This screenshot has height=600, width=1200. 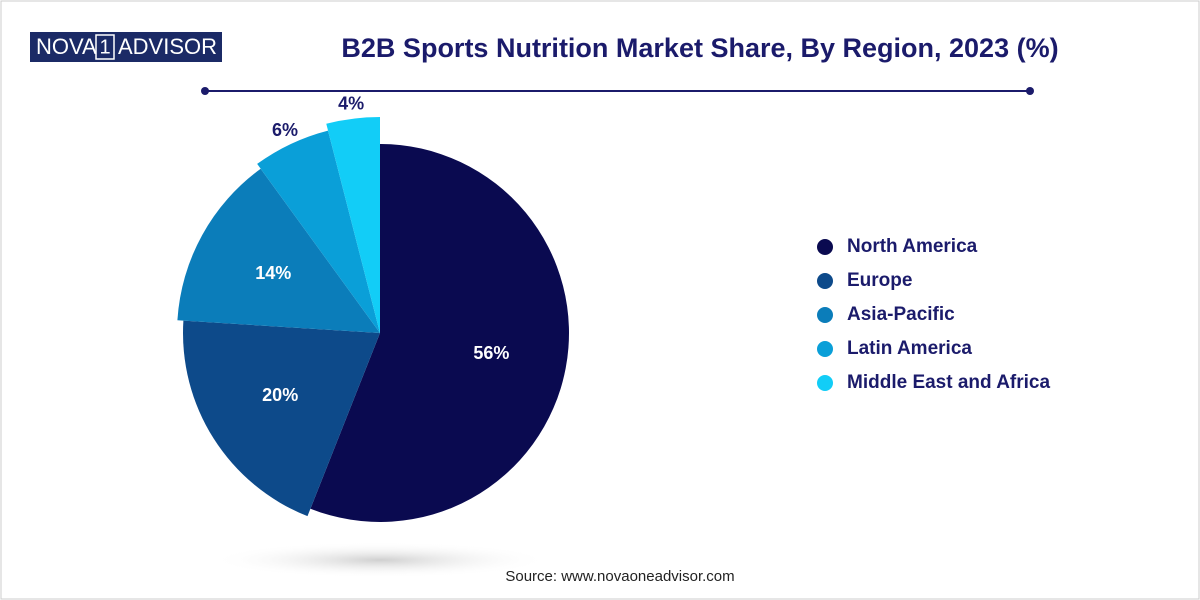 I want to click on logo-box, so click(x=126, y=47).